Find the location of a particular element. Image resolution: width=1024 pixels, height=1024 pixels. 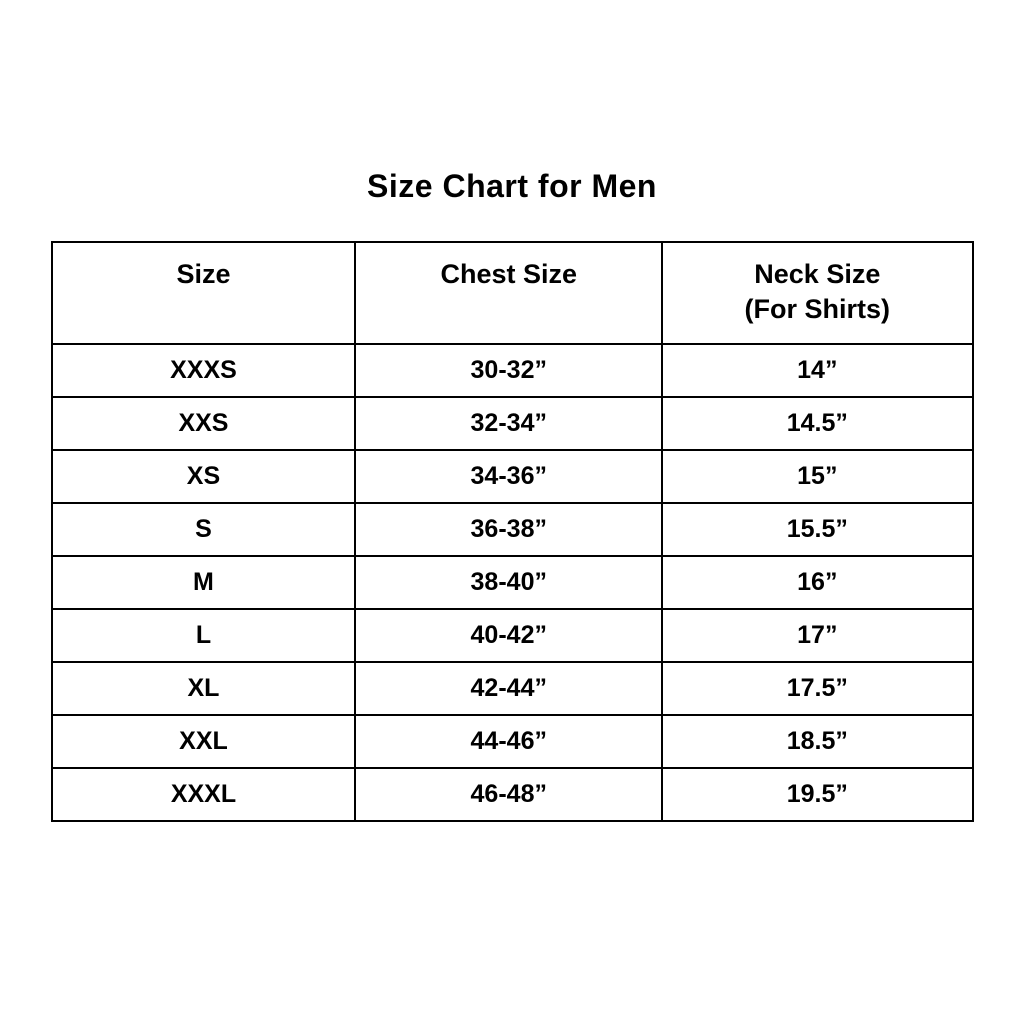

neck-size-cell: 15.5” is located at coordinates (817, 529).